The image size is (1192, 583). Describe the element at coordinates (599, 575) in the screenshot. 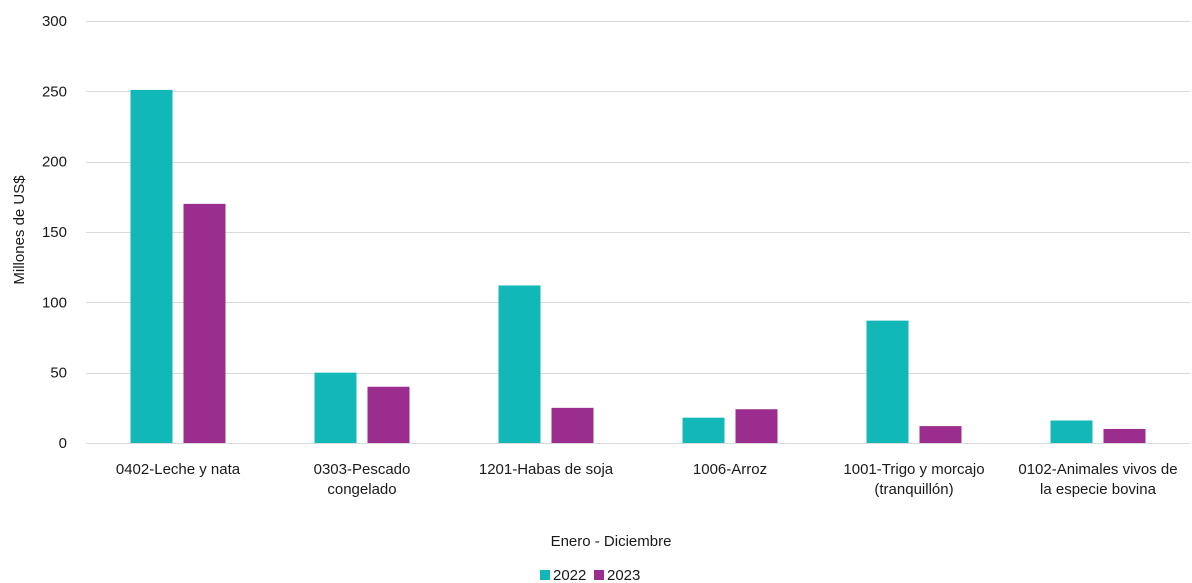

I see `legend-swatch-2023` at that location.